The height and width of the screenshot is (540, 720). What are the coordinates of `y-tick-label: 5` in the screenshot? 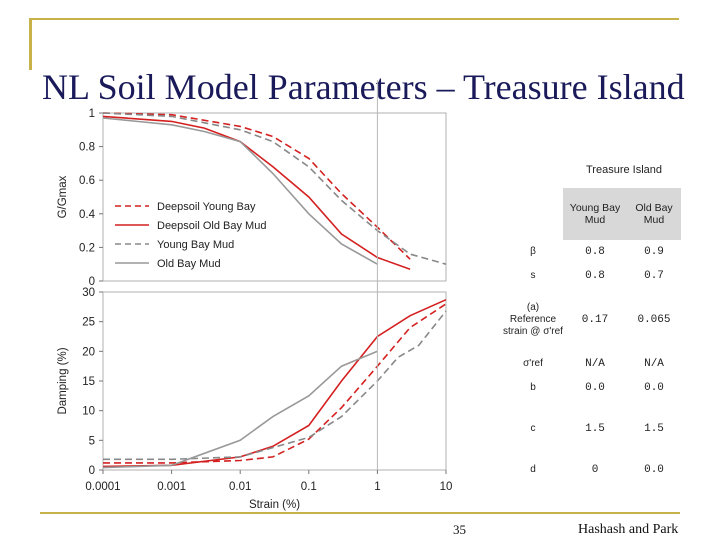 It's located at (92, 441).